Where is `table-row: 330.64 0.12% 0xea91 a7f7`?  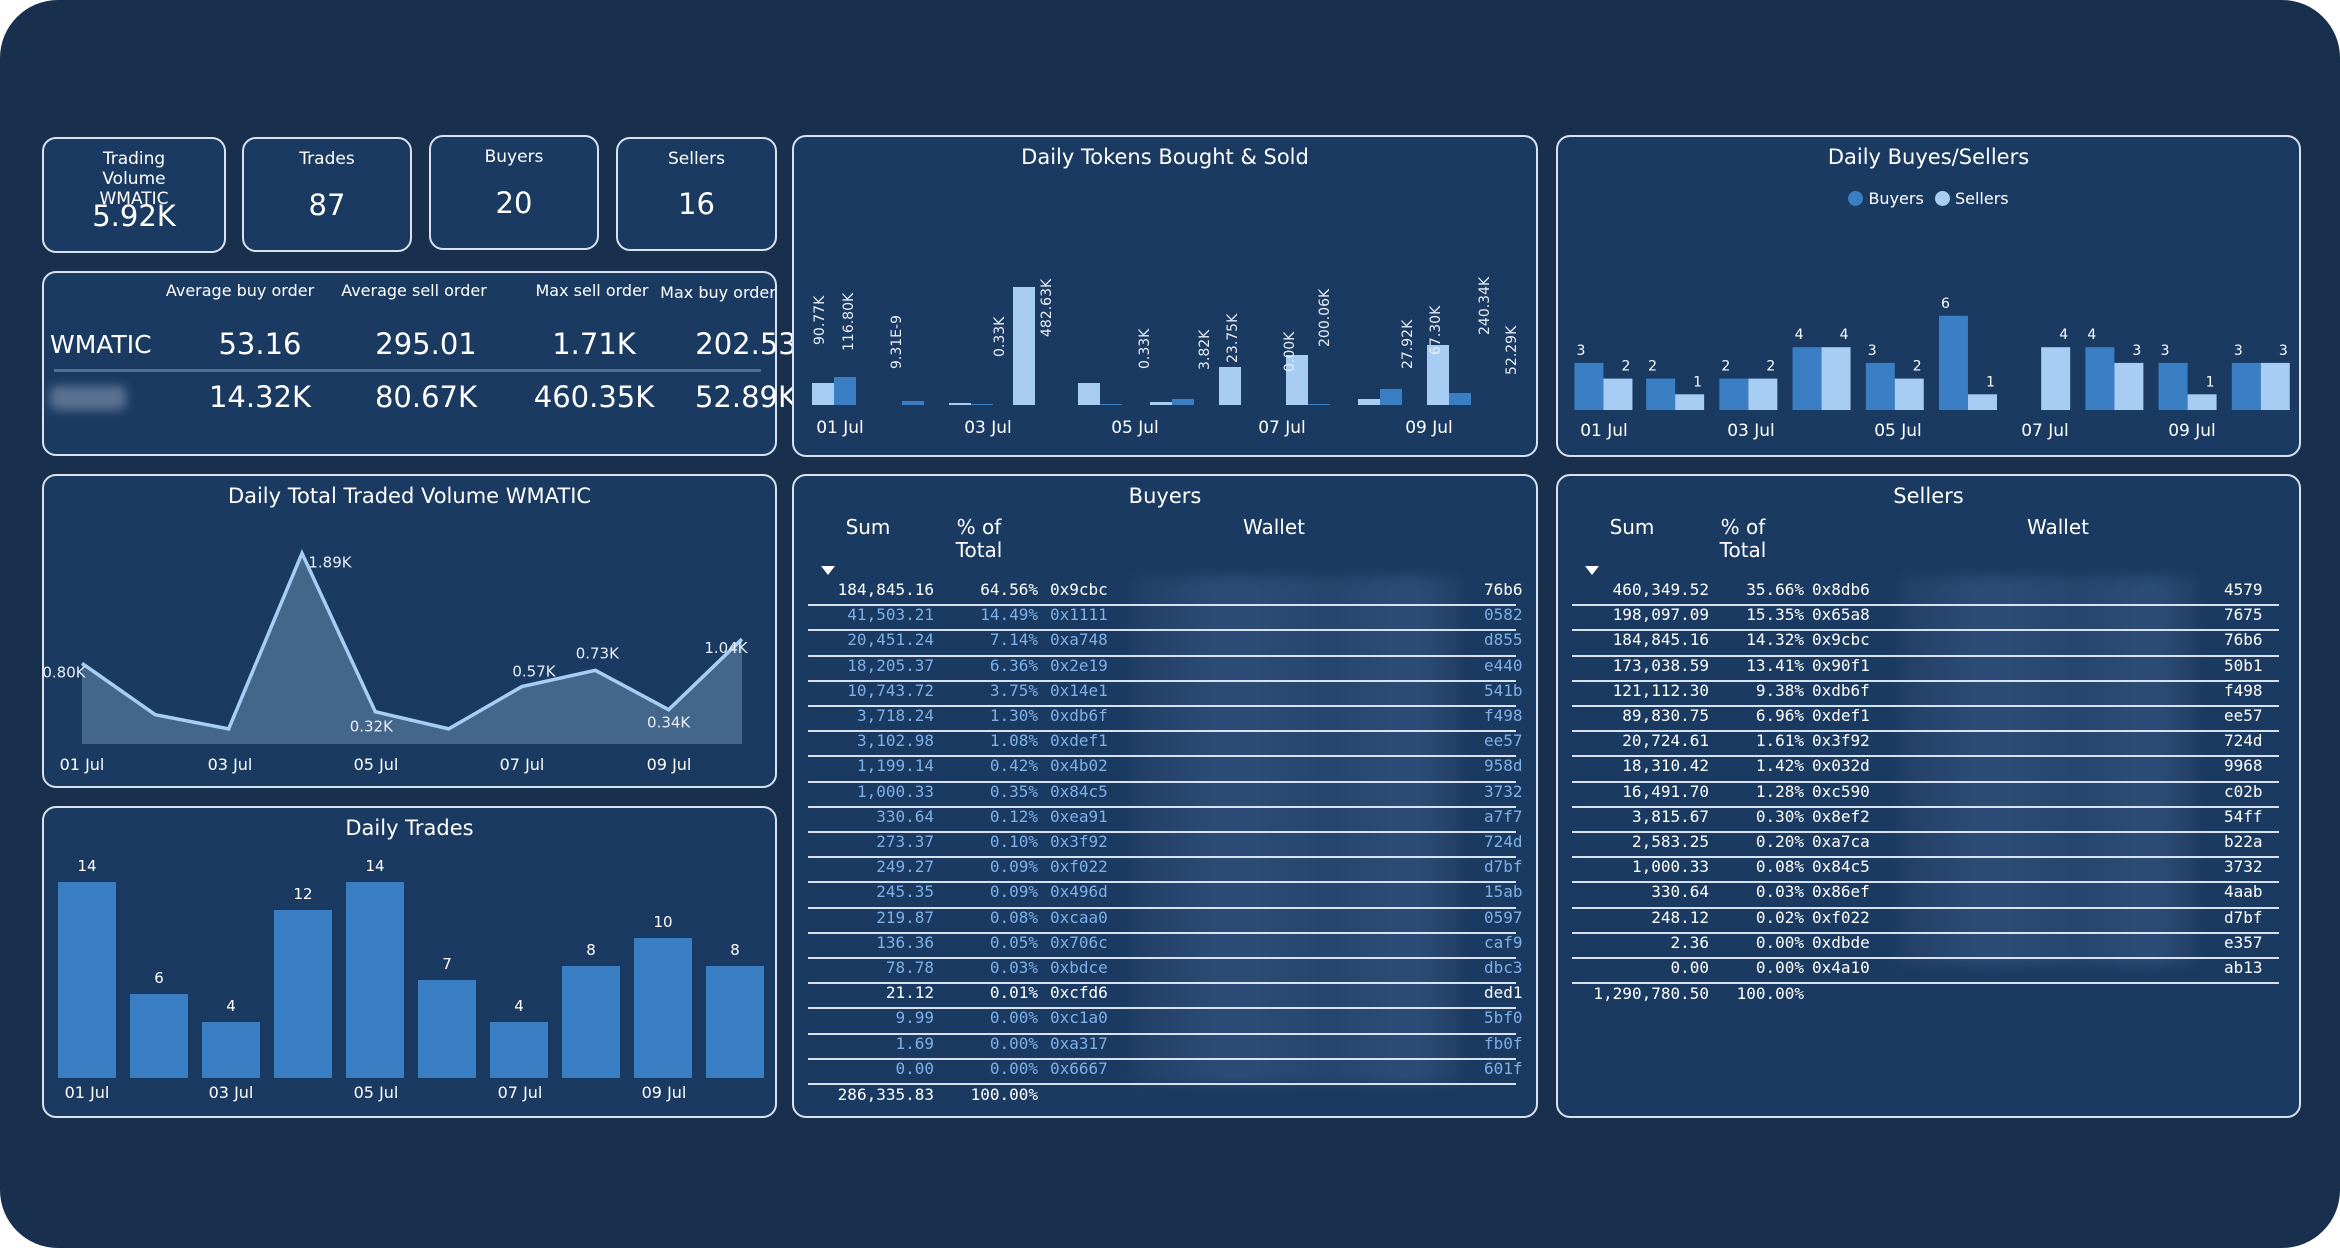
table-row: 330.64 0.12% 0xea91 a7f7 is located at coordinates (1165, 819).